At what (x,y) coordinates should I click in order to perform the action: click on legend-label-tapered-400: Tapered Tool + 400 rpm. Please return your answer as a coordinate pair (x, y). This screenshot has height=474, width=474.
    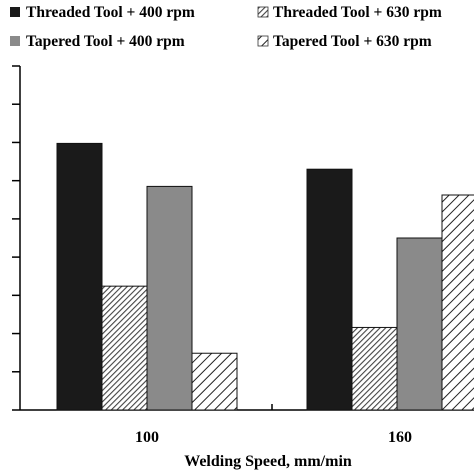
    Looking at the image, I should click on (105, 41).